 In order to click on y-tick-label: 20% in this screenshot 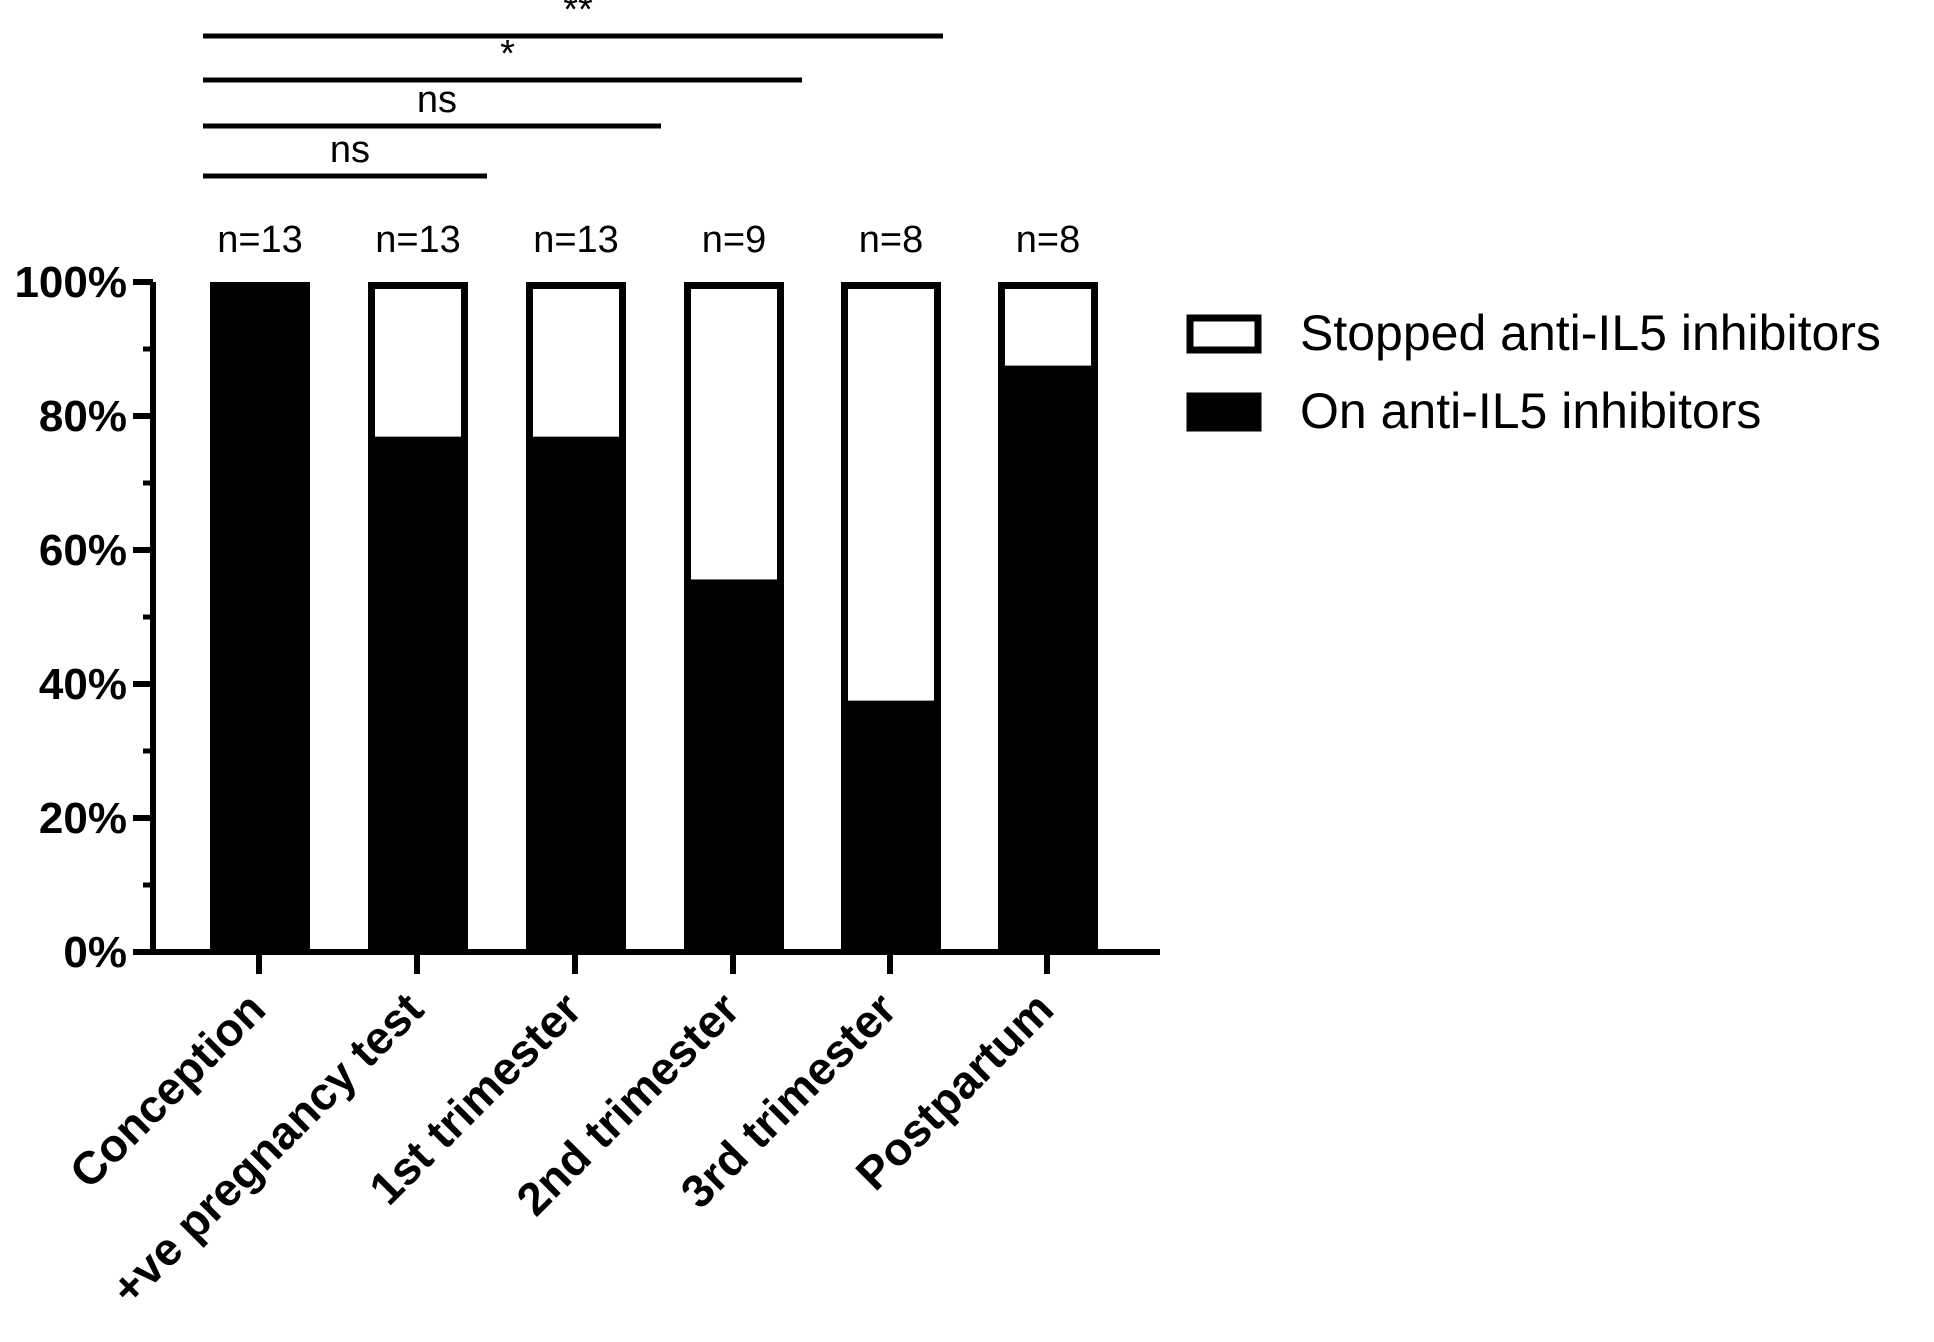, I will do `click(83, 818)`.